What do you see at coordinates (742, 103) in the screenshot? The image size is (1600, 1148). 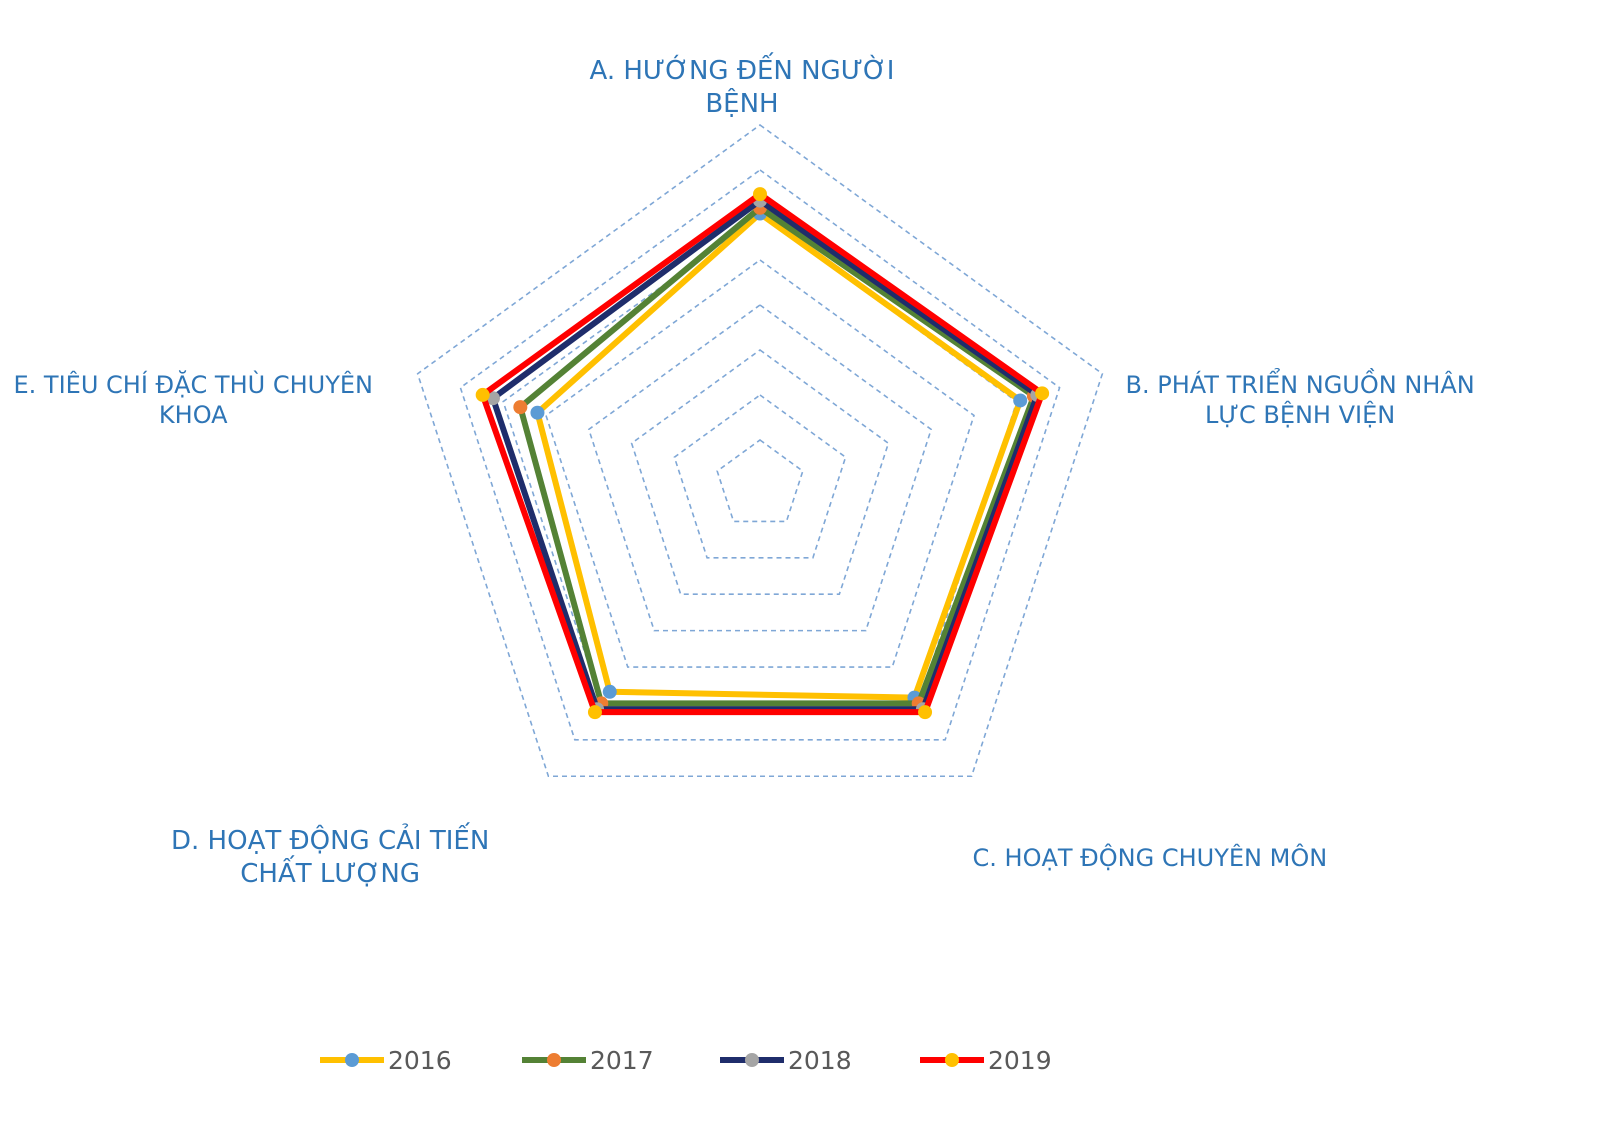 I see `axis-label-line: BỆNH` at bounding box center [742, 103].